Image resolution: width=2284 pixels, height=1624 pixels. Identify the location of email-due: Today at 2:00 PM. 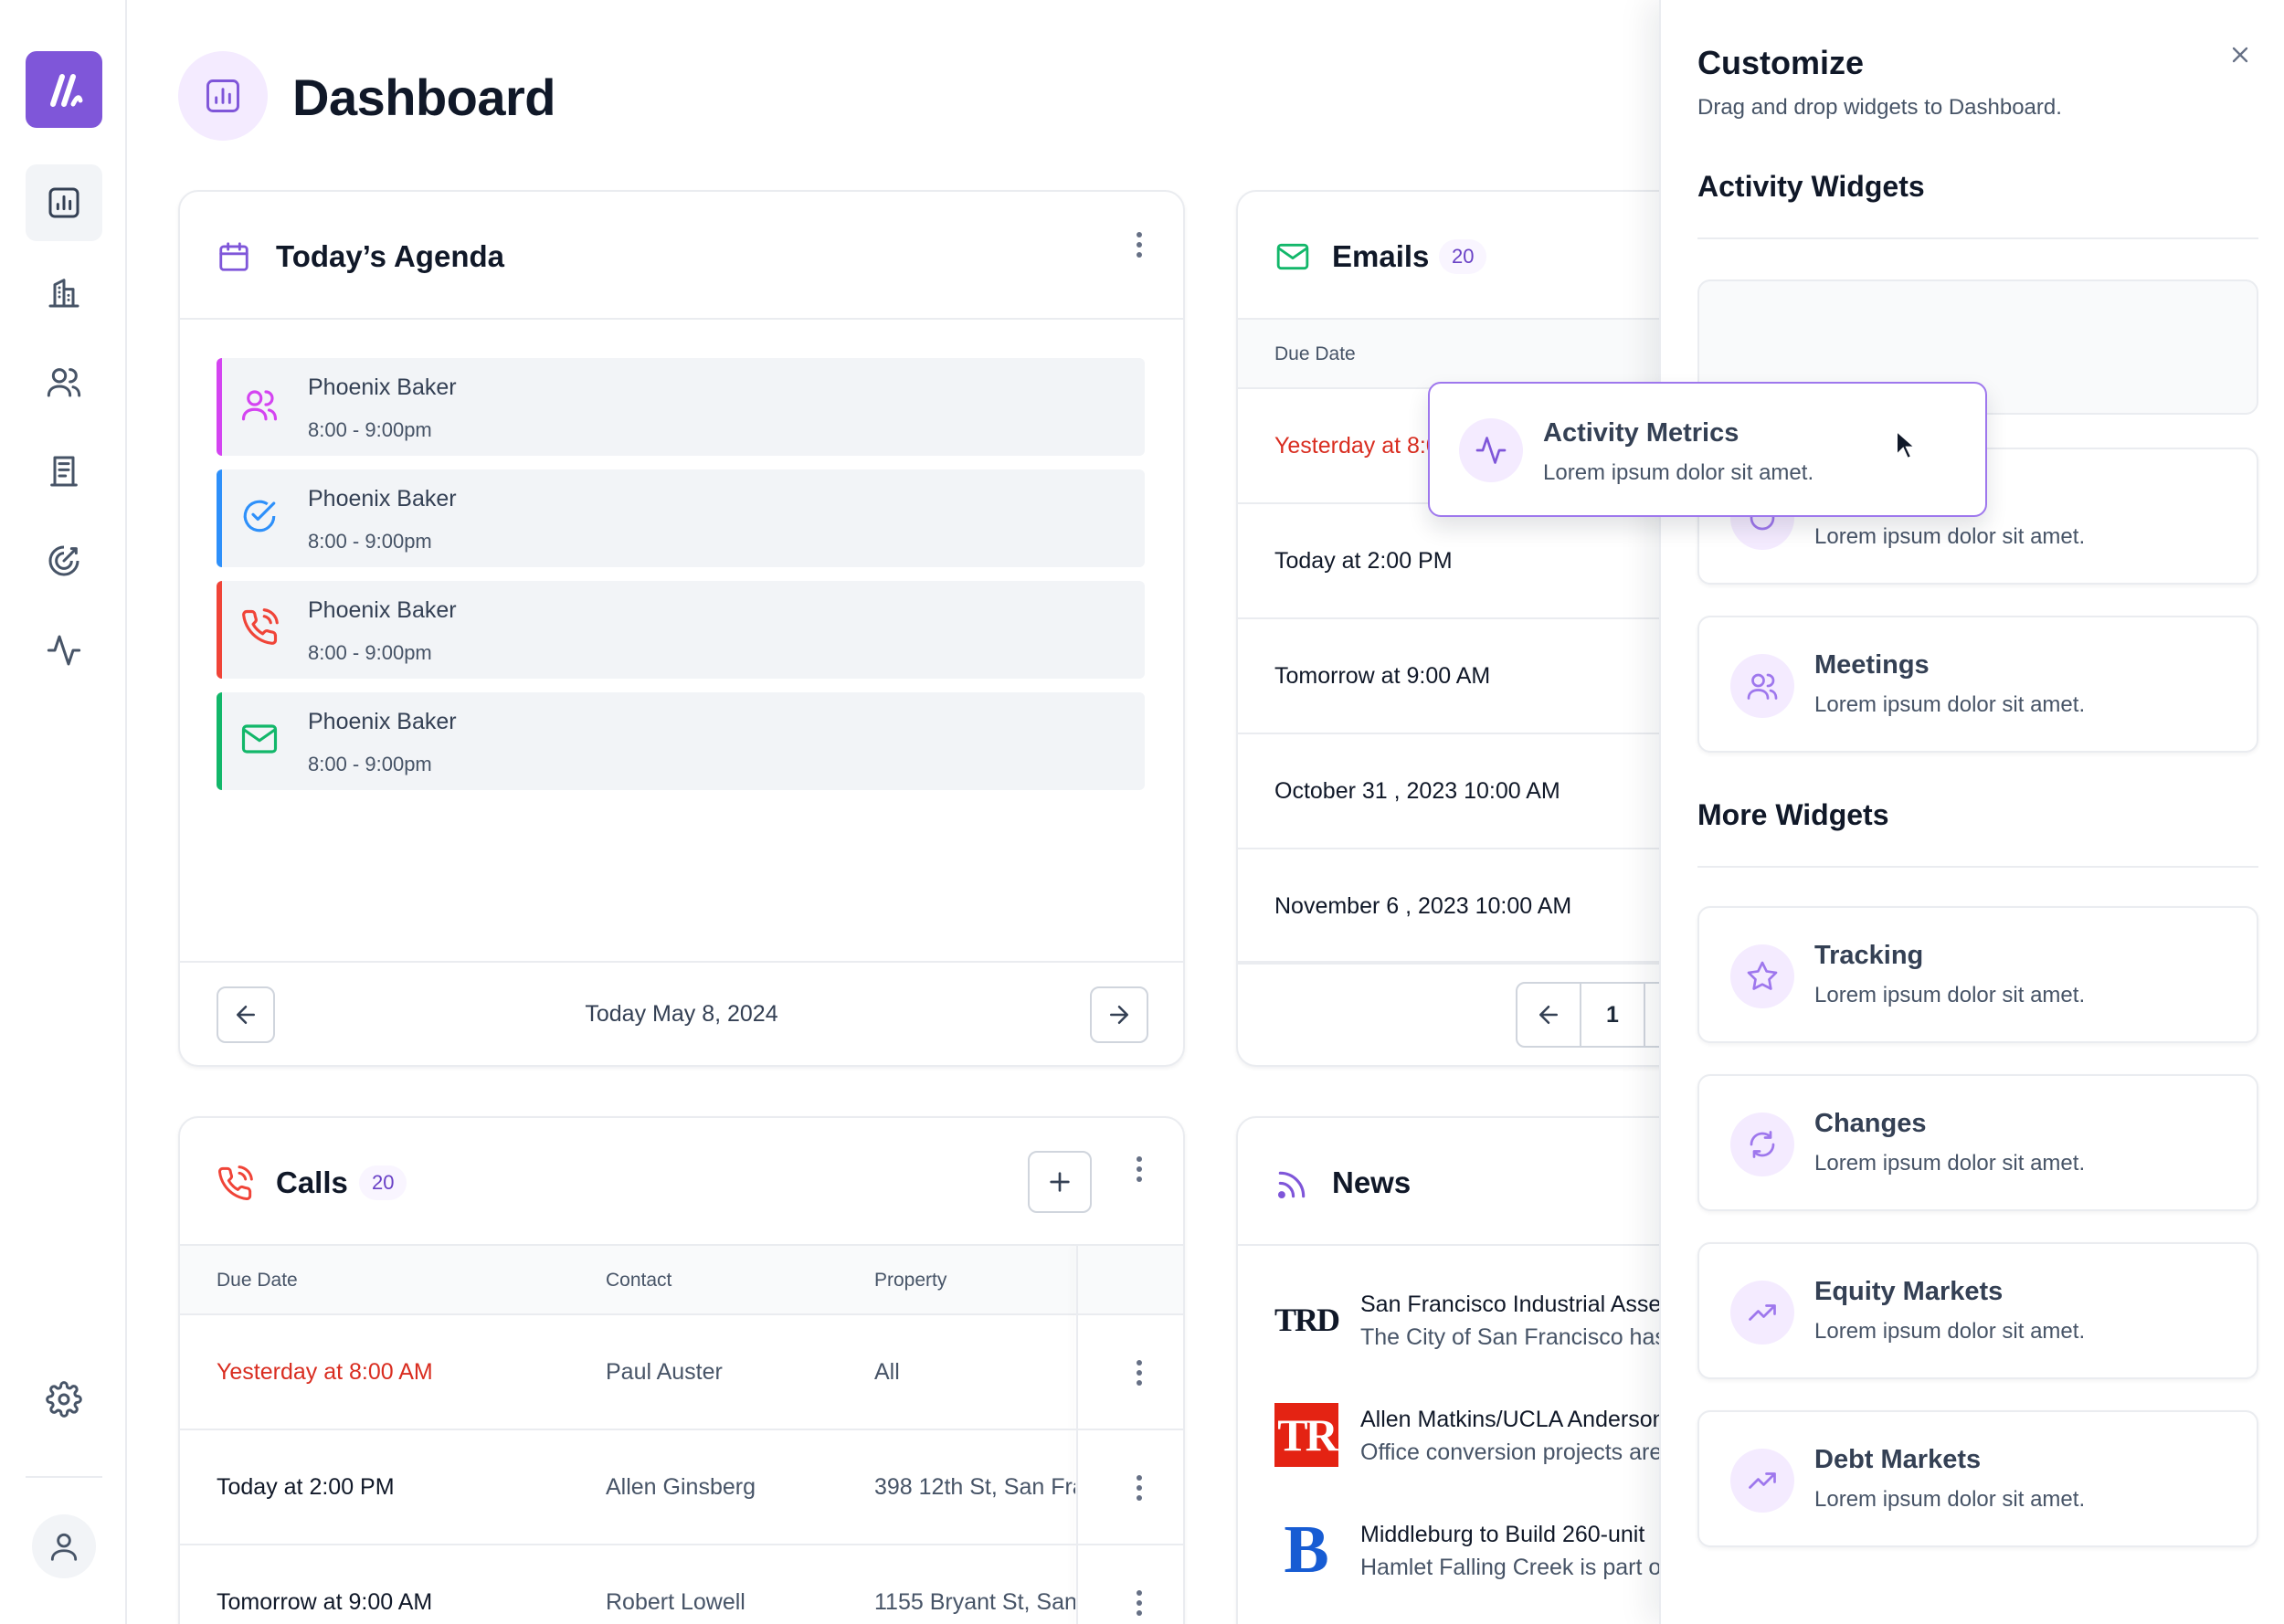
(1363, 561).